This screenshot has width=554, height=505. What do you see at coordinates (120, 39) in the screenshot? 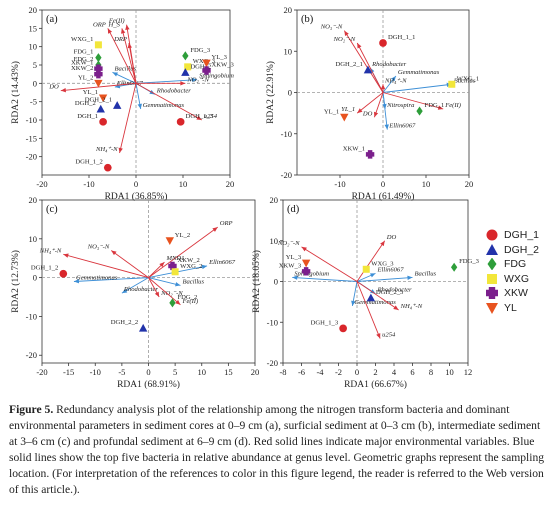
I see `env-label: DRP` at bounding box center [120, 39].